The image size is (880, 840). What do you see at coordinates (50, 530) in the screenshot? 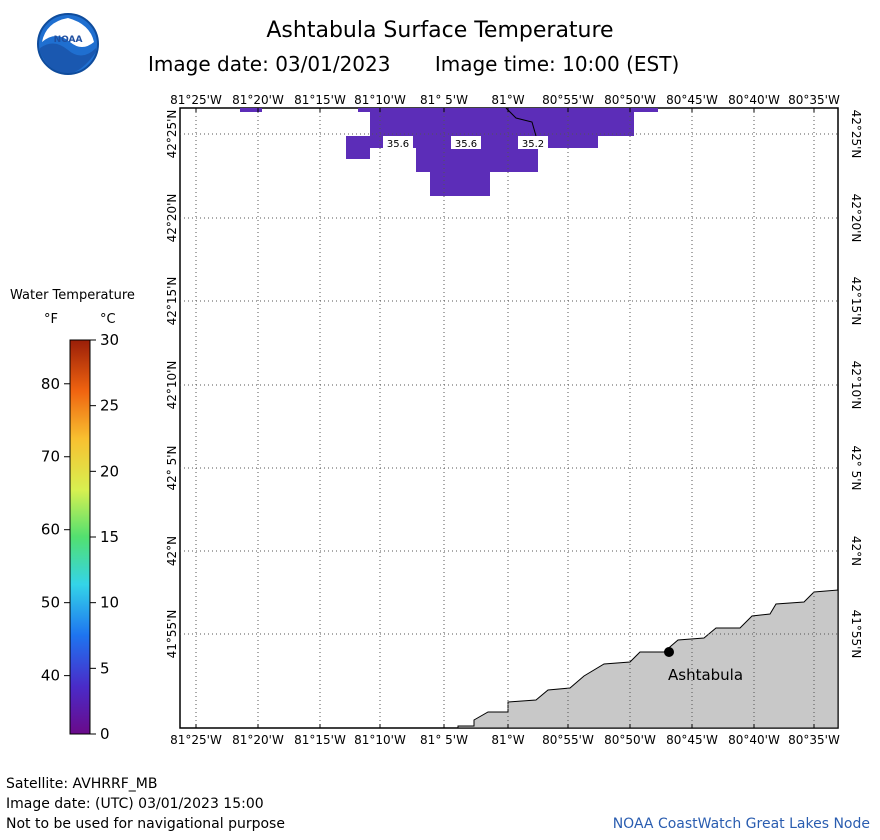
I see `fahrenheit-tick: 60` at bounding box center [50, 530].